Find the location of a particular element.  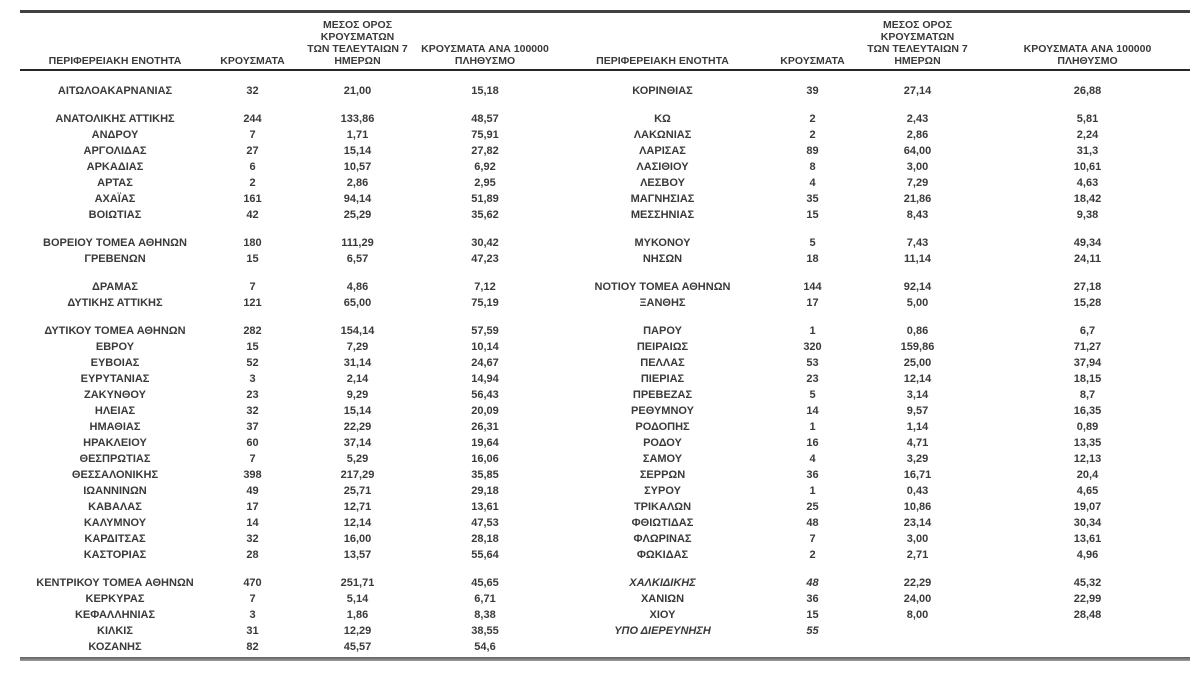

per100k-cell: 6,92 is located at coordinates (485, 167).